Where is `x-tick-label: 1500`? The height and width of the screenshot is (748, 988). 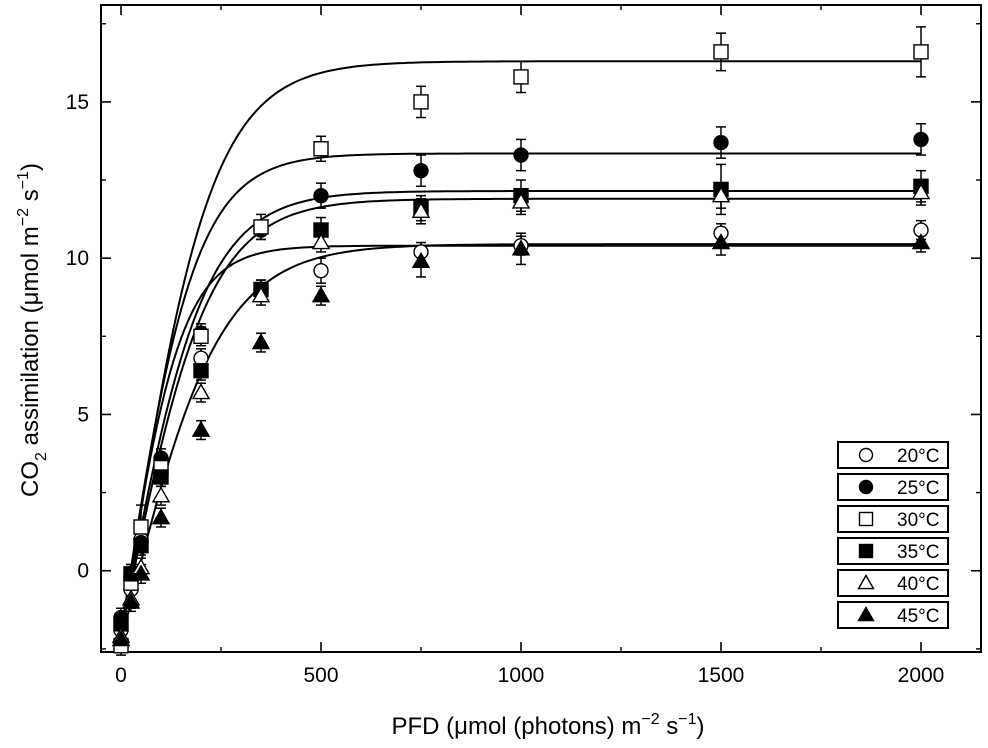 x-tick-label: 1500 is located at coordinates (721, 675).